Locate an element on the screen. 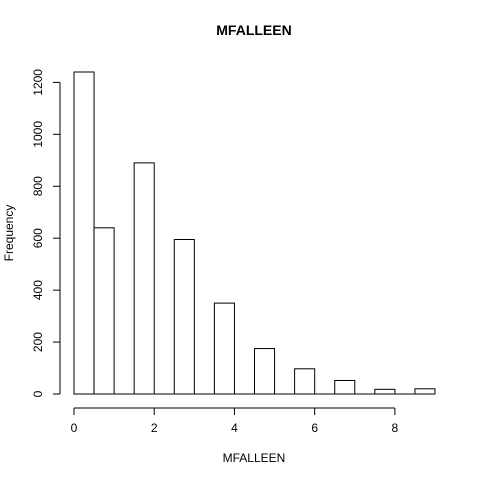 The image size is (480, 480). y-tick-label: 600 is located at coordinates (38, 238).